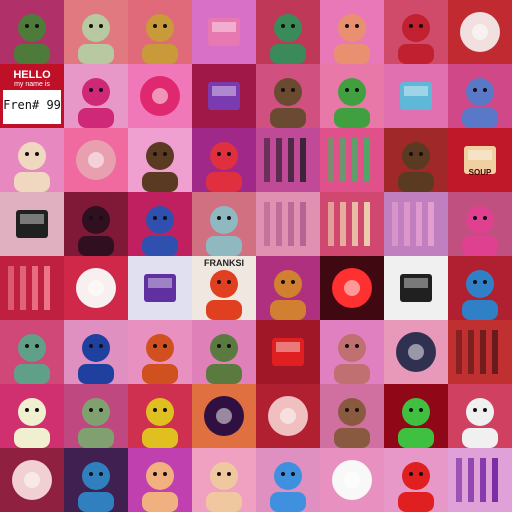  What do you see at coordinates (352, 224) in the screenshot?
I see `nft-tile-abstract-form` at bounding box center [352, 224].